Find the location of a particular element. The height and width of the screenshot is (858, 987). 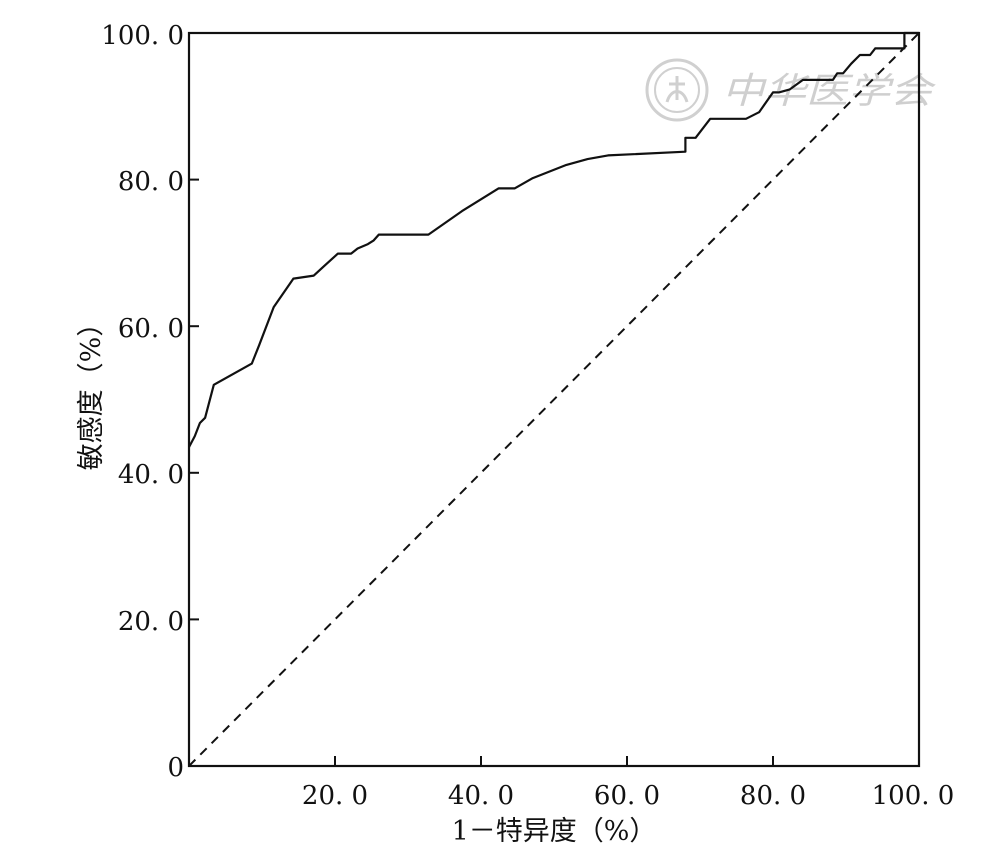

y-tick-labels: 0 20. 0 40. 0 60. 0 80. 0 100. 0 is located at coordinates (142, 402).